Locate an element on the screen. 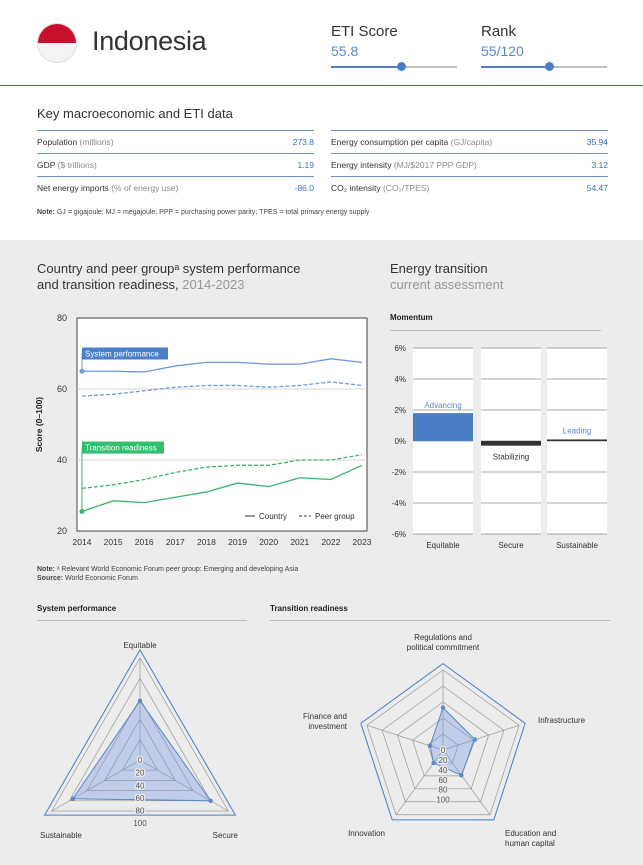 The image size is (643, 865). x-tick-label: 2015 is located at coordinates (113, 542).